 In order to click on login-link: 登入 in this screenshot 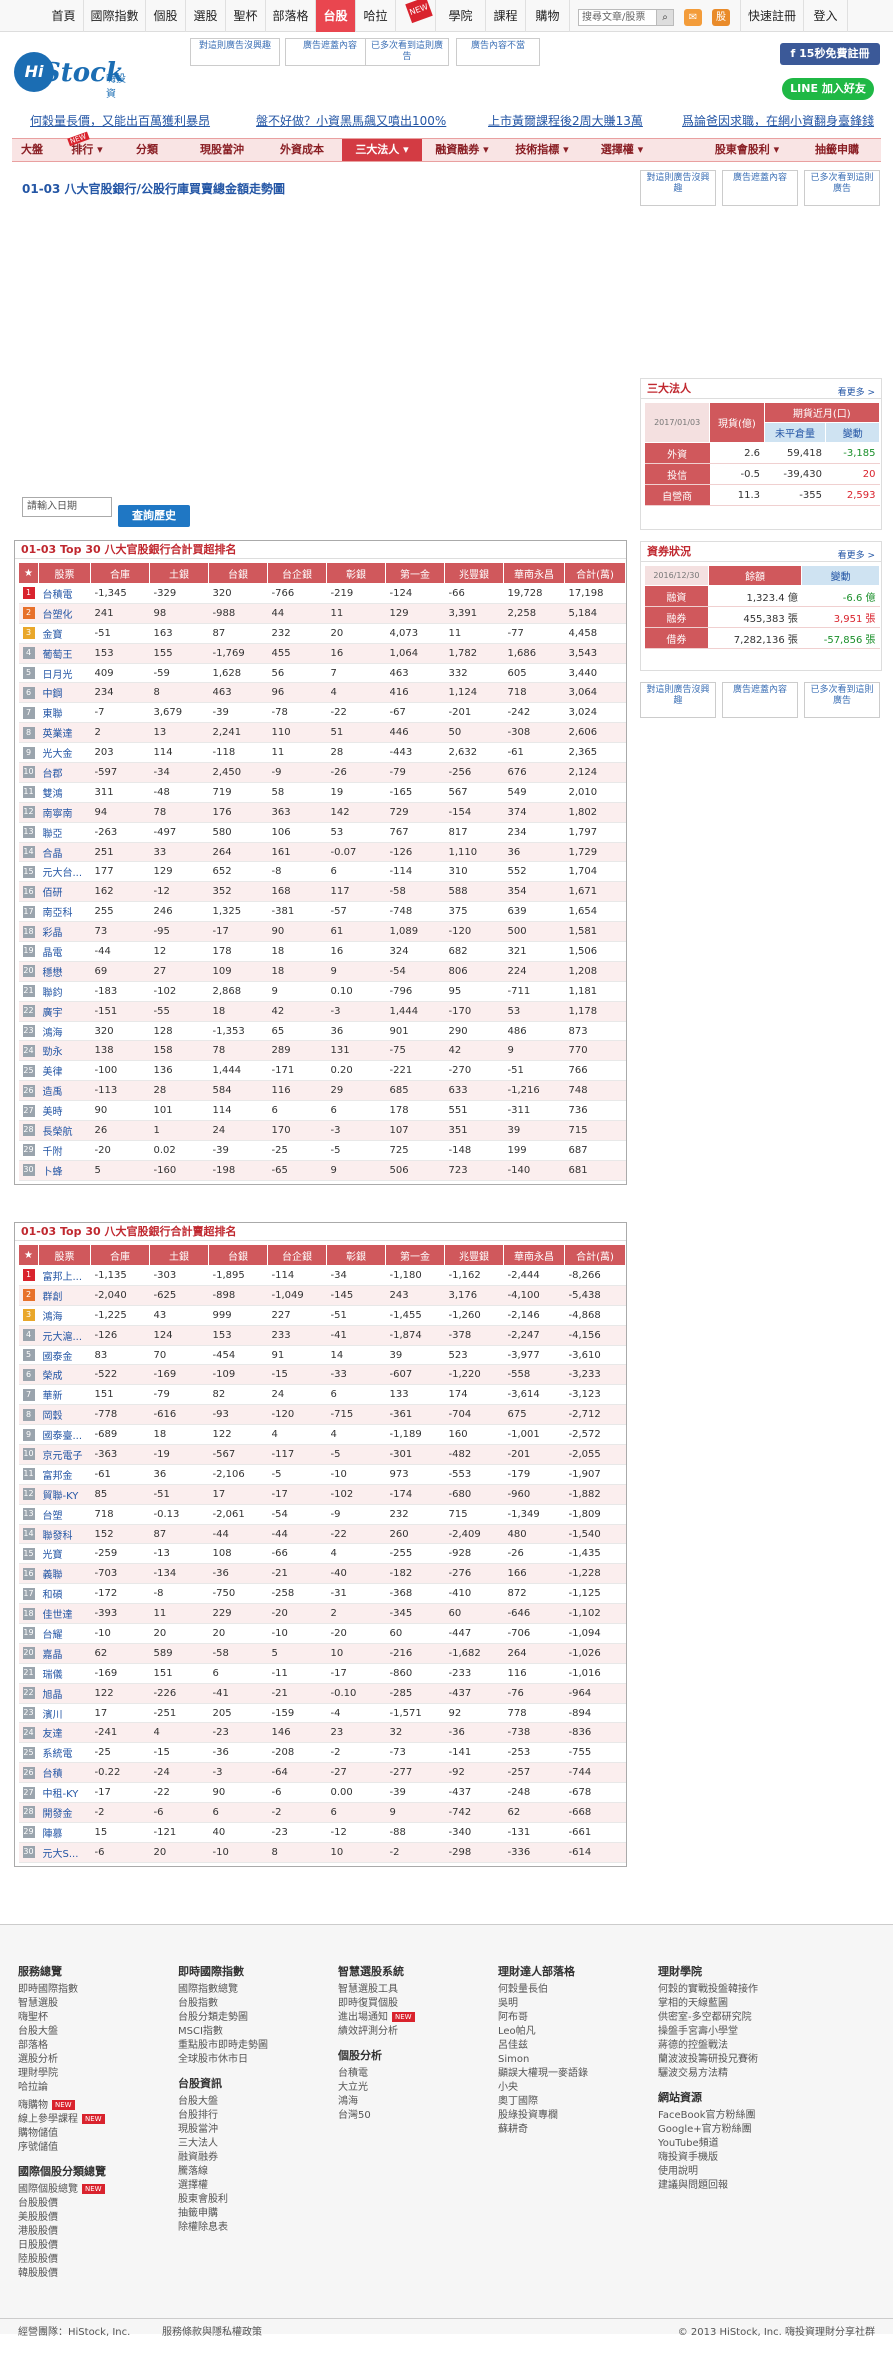, I will do `click(826, 16)`.